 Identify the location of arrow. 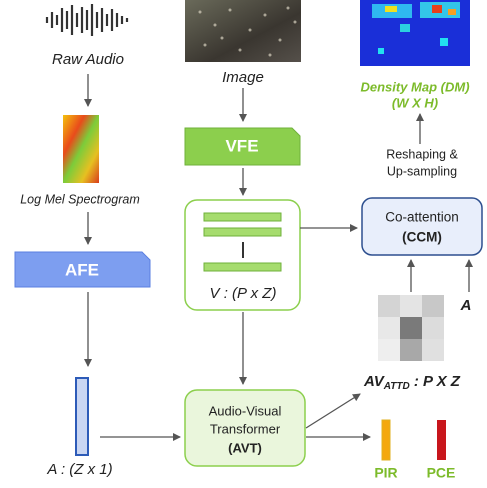
(333, 411).